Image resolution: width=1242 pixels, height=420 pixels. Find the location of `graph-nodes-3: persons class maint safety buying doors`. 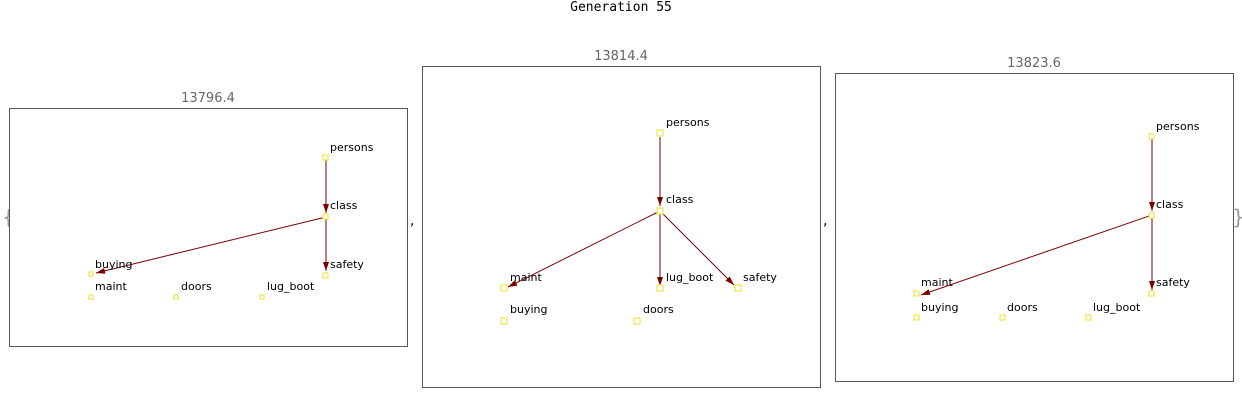

graph-nodes-3: persons class maint safety buying doors is located at coordinates (1056, 220).